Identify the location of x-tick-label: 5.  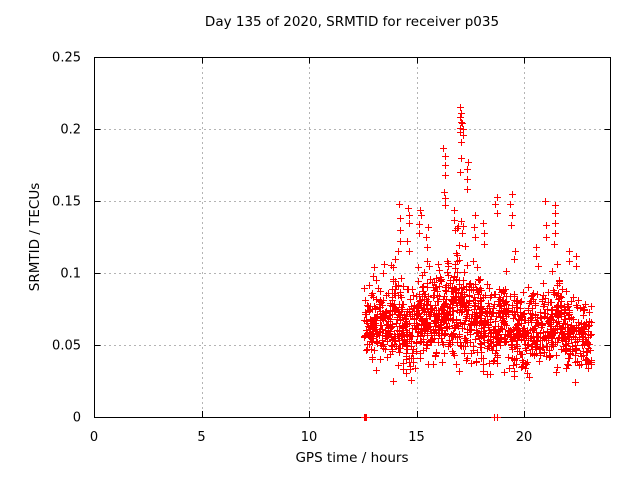
(201, 437).